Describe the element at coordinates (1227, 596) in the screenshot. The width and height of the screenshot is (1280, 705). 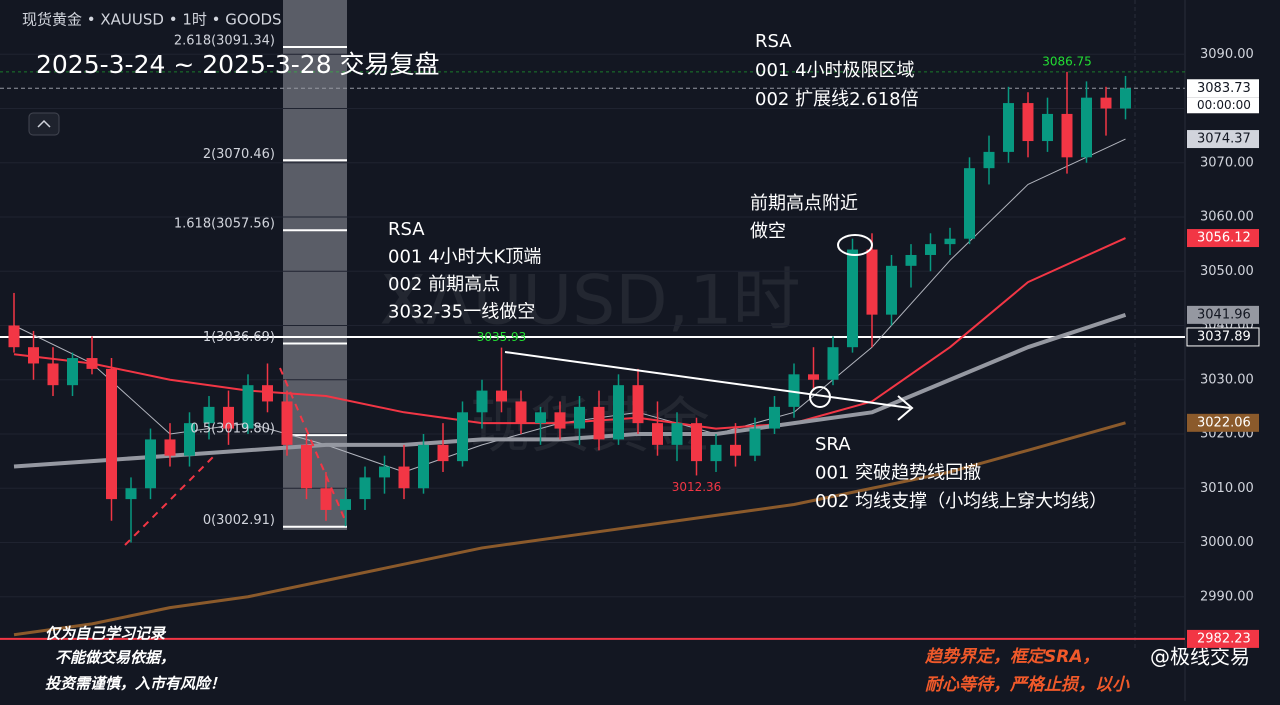
I see `y-tick-label: 2990.00` at that location.